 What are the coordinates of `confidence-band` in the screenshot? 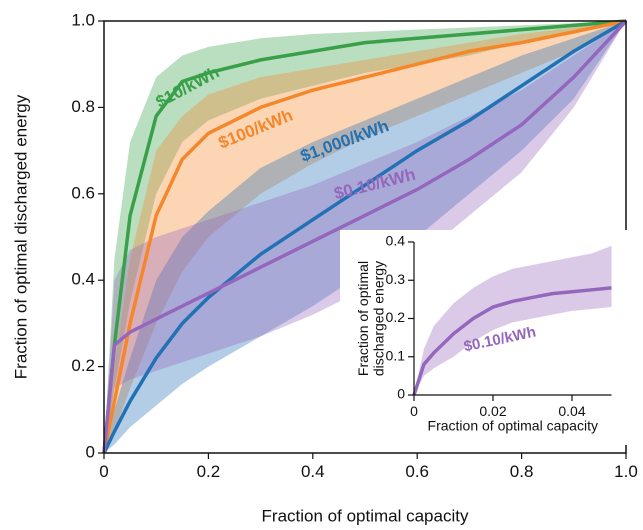 It's located at (513, 320).